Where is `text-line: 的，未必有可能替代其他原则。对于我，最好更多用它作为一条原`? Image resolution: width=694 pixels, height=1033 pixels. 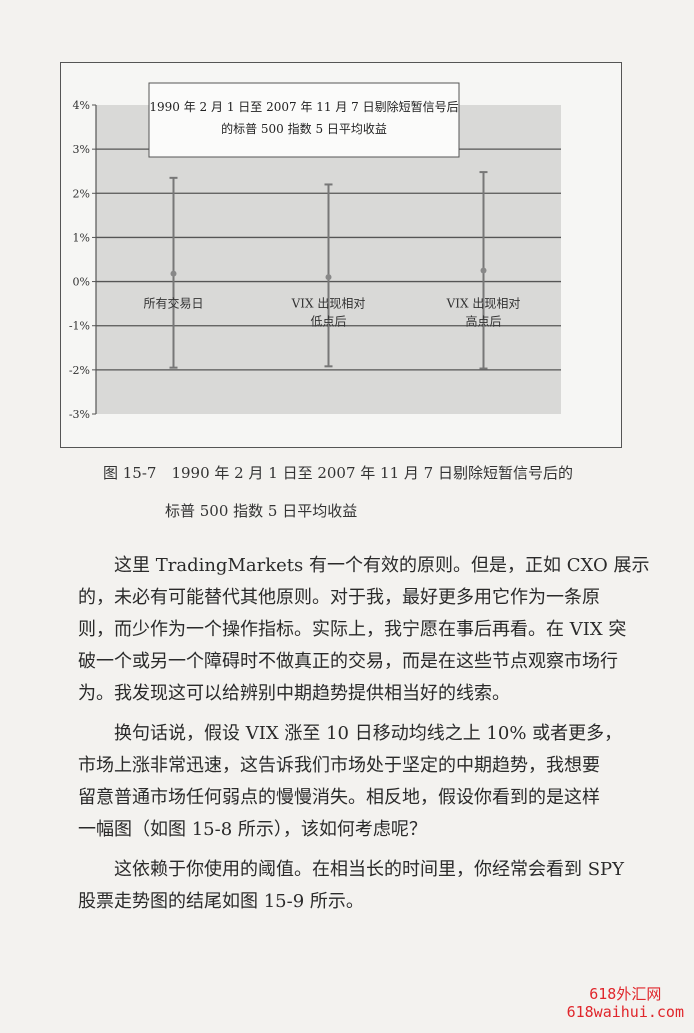 text-line: 的，未必有可能替代其他原则。对于我，最好更多用它作为一条原 is located at coordinates (339, 597).